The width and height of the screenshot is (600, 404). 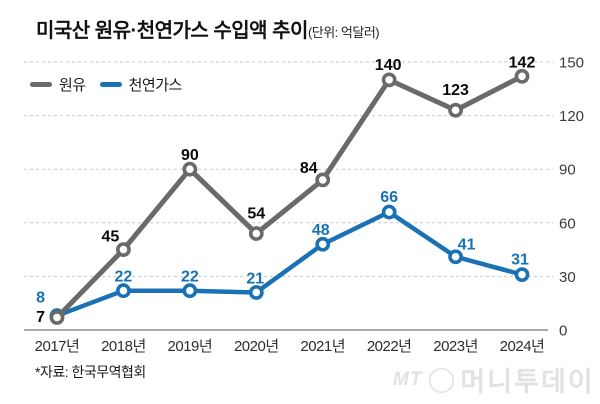 I want to click on crude-oil-line-swatch, so click(x=41, y=84).